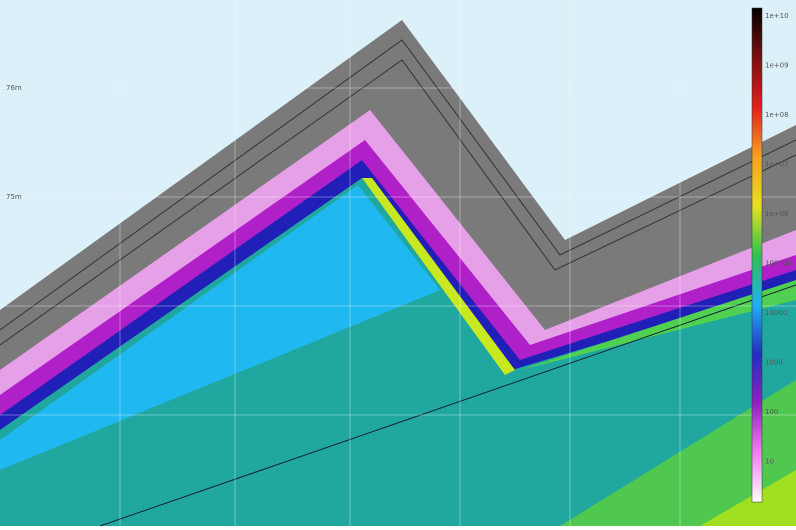 Image resolution: width=796 pixels, height=530 pixels. What do you see at coordinates (778, 264) in the screenshot?
I see `colorbar-label: 100000` at bounding box center [778, 264].